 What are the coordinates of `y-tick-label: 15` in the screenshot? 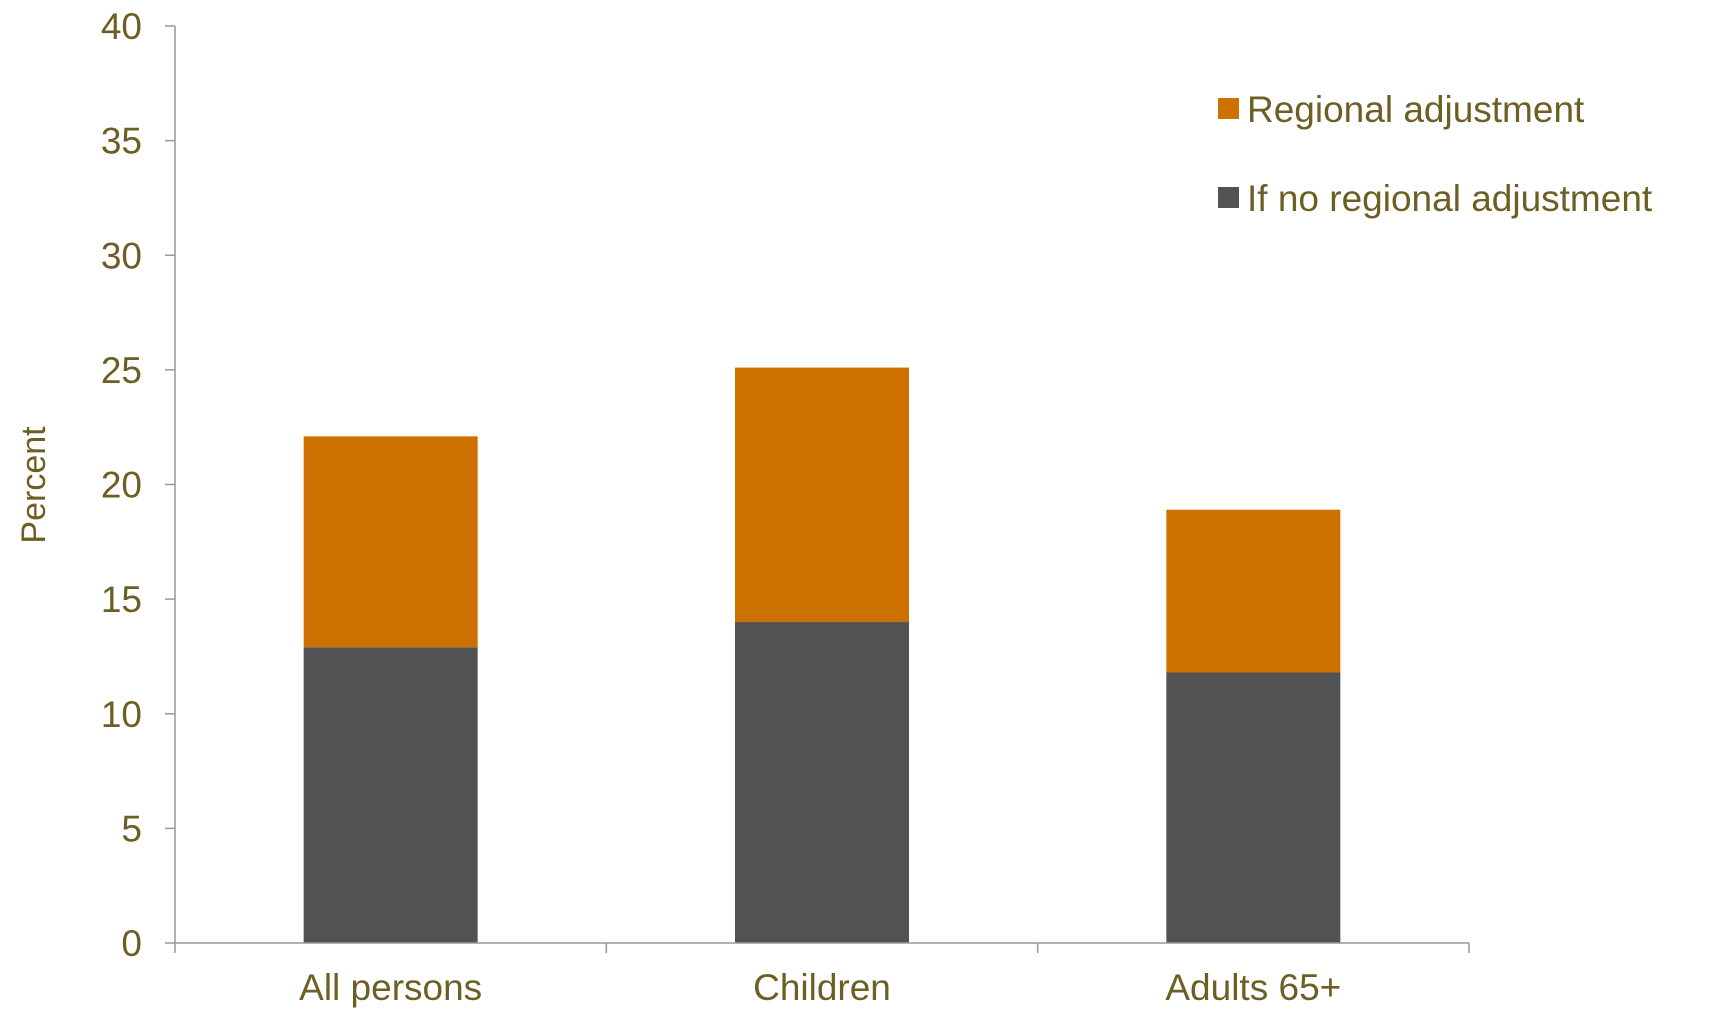 It's located at (121, 599).